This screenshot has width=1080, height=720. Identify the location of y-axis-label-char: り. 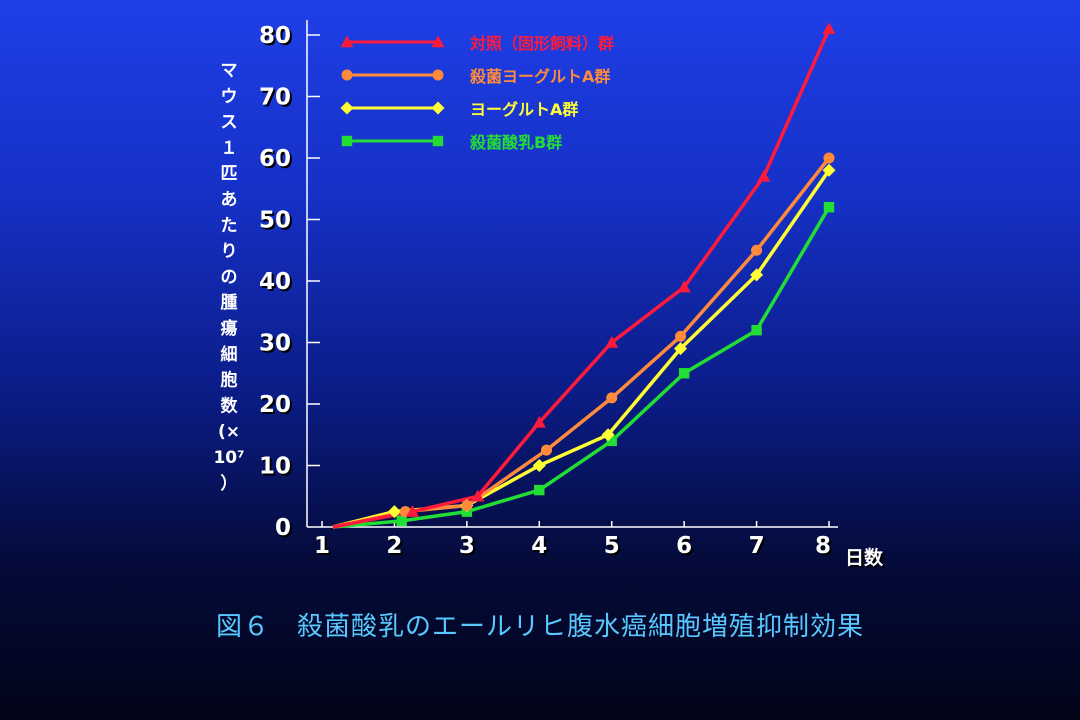
(229, 252).